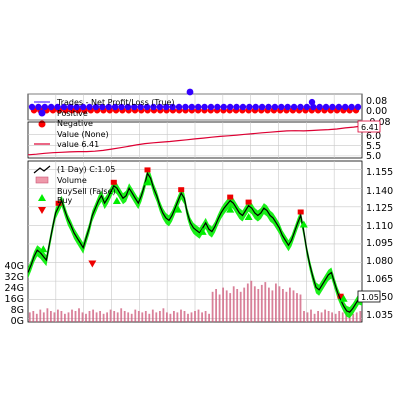  What do you see at coordinates (379, 315) in the screenshot?
I see `price-y-tick: 1.035` at bounding box center [379, 315].